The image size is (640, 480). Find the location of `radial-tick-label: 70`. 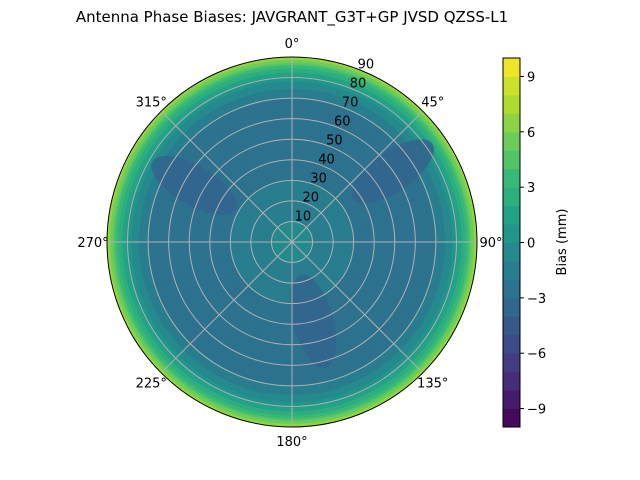

radial-tick-label: 70 is located at coordinates (350, 103).